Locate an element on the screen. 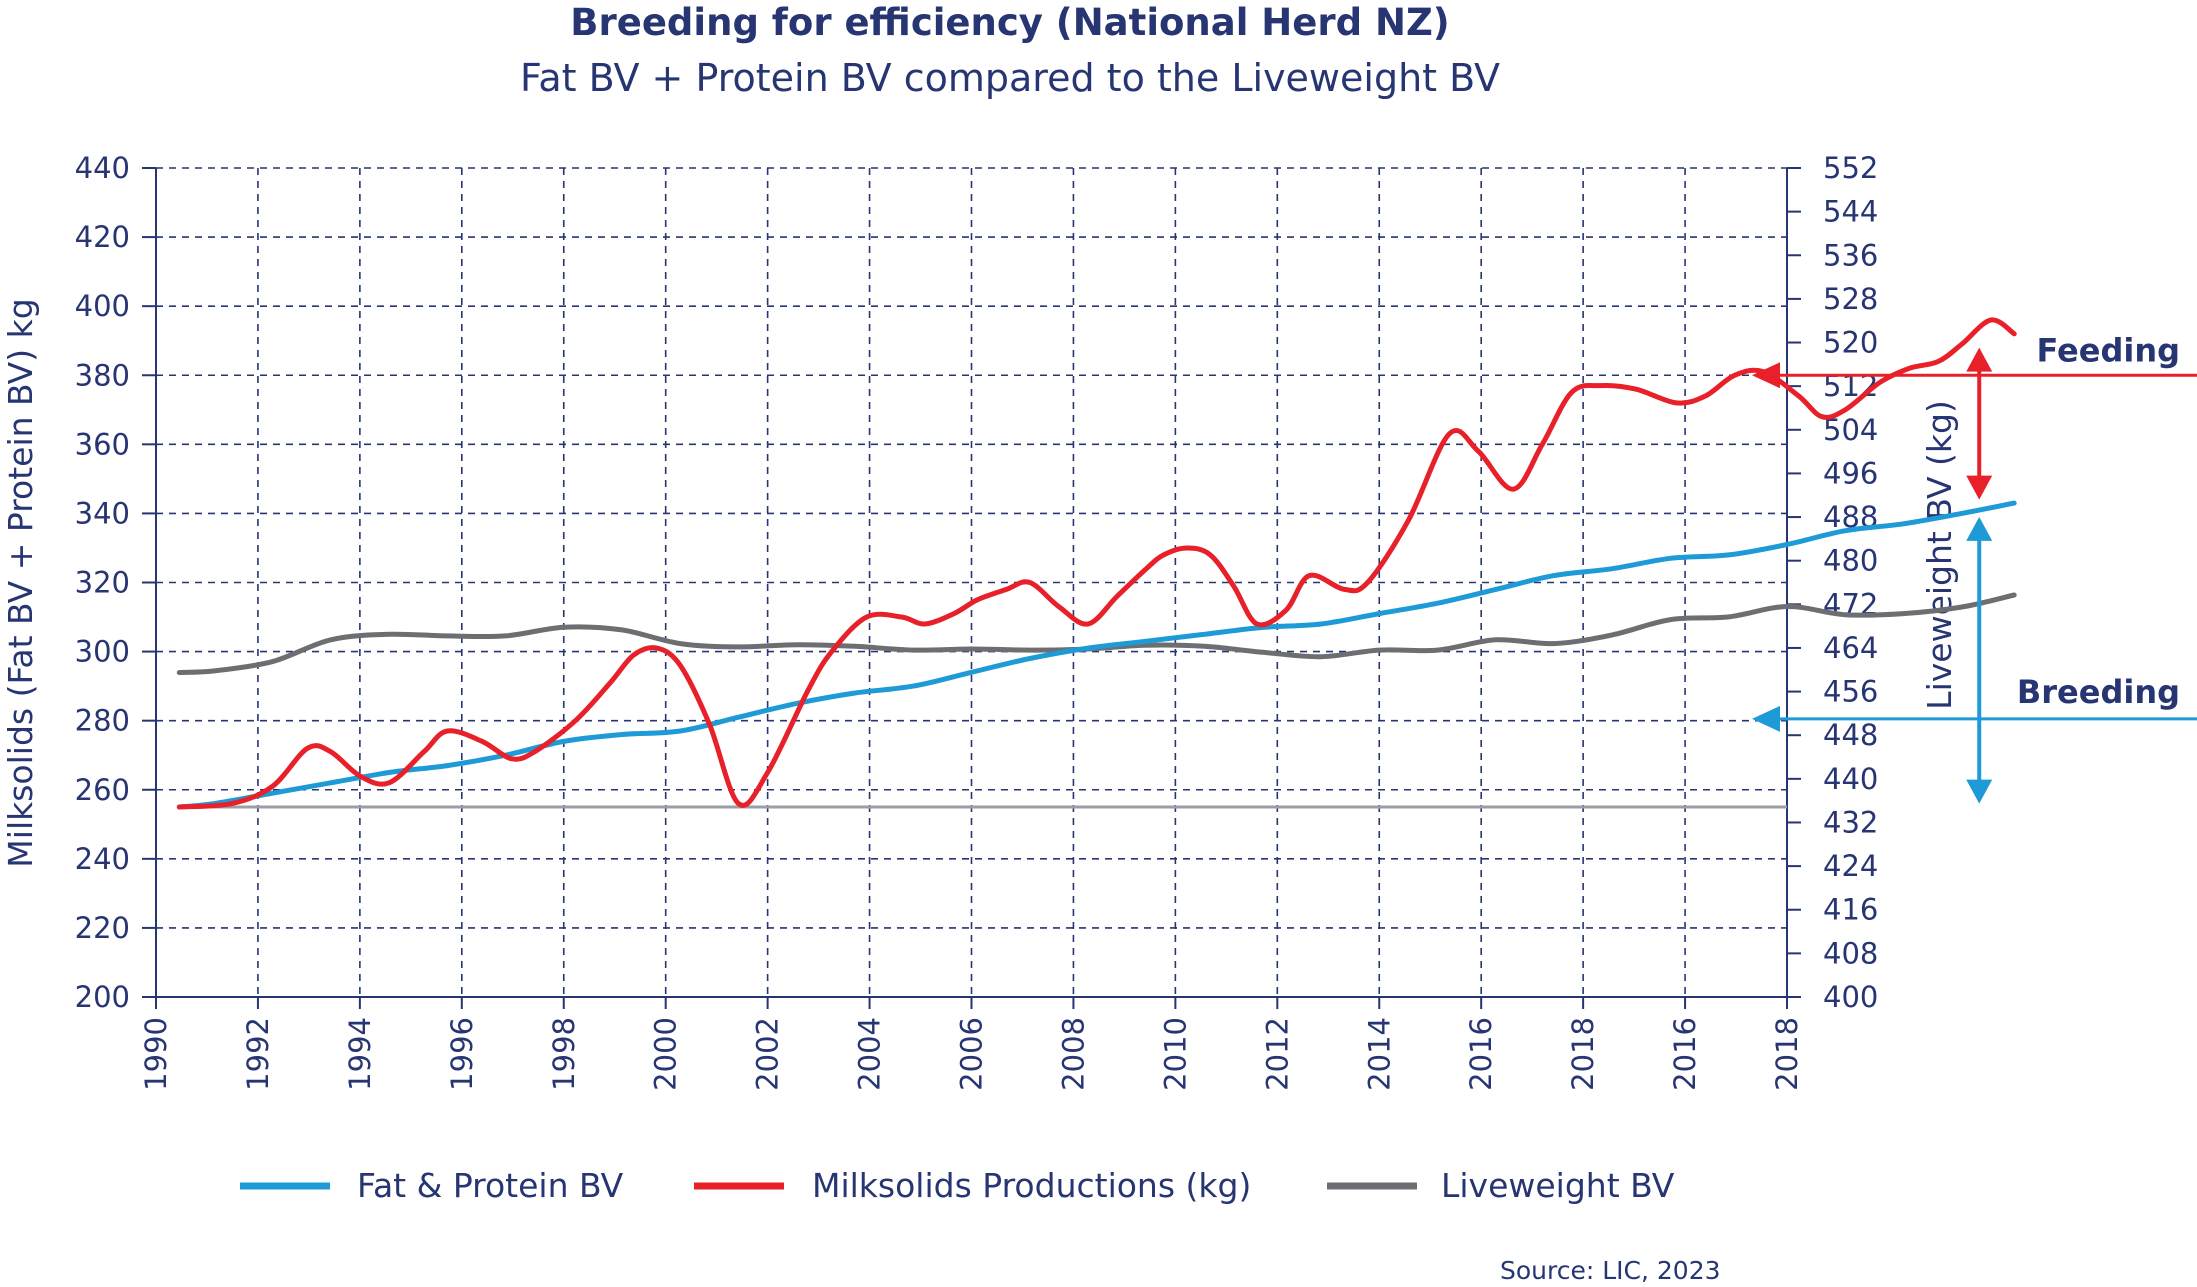 The width and height of the screenshot is (2197, 1287). y2-tick-label: 464 is located at coordinates (1850, 648).